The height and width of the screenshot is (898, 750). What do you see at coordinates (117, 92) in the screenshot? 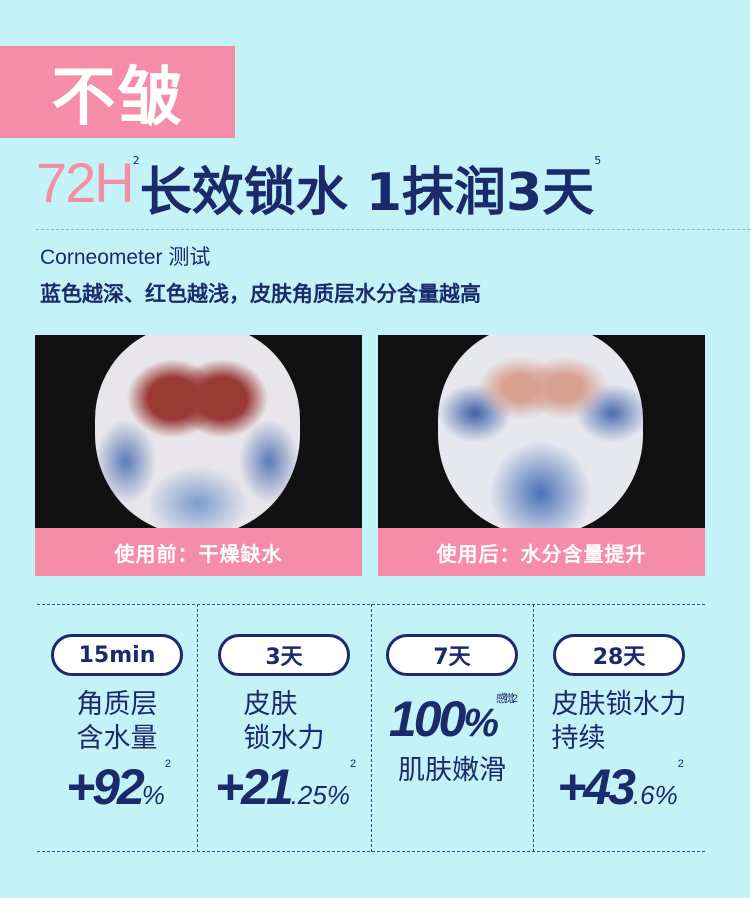
I see `badge: 不皱` at bounding box center [117, 92].